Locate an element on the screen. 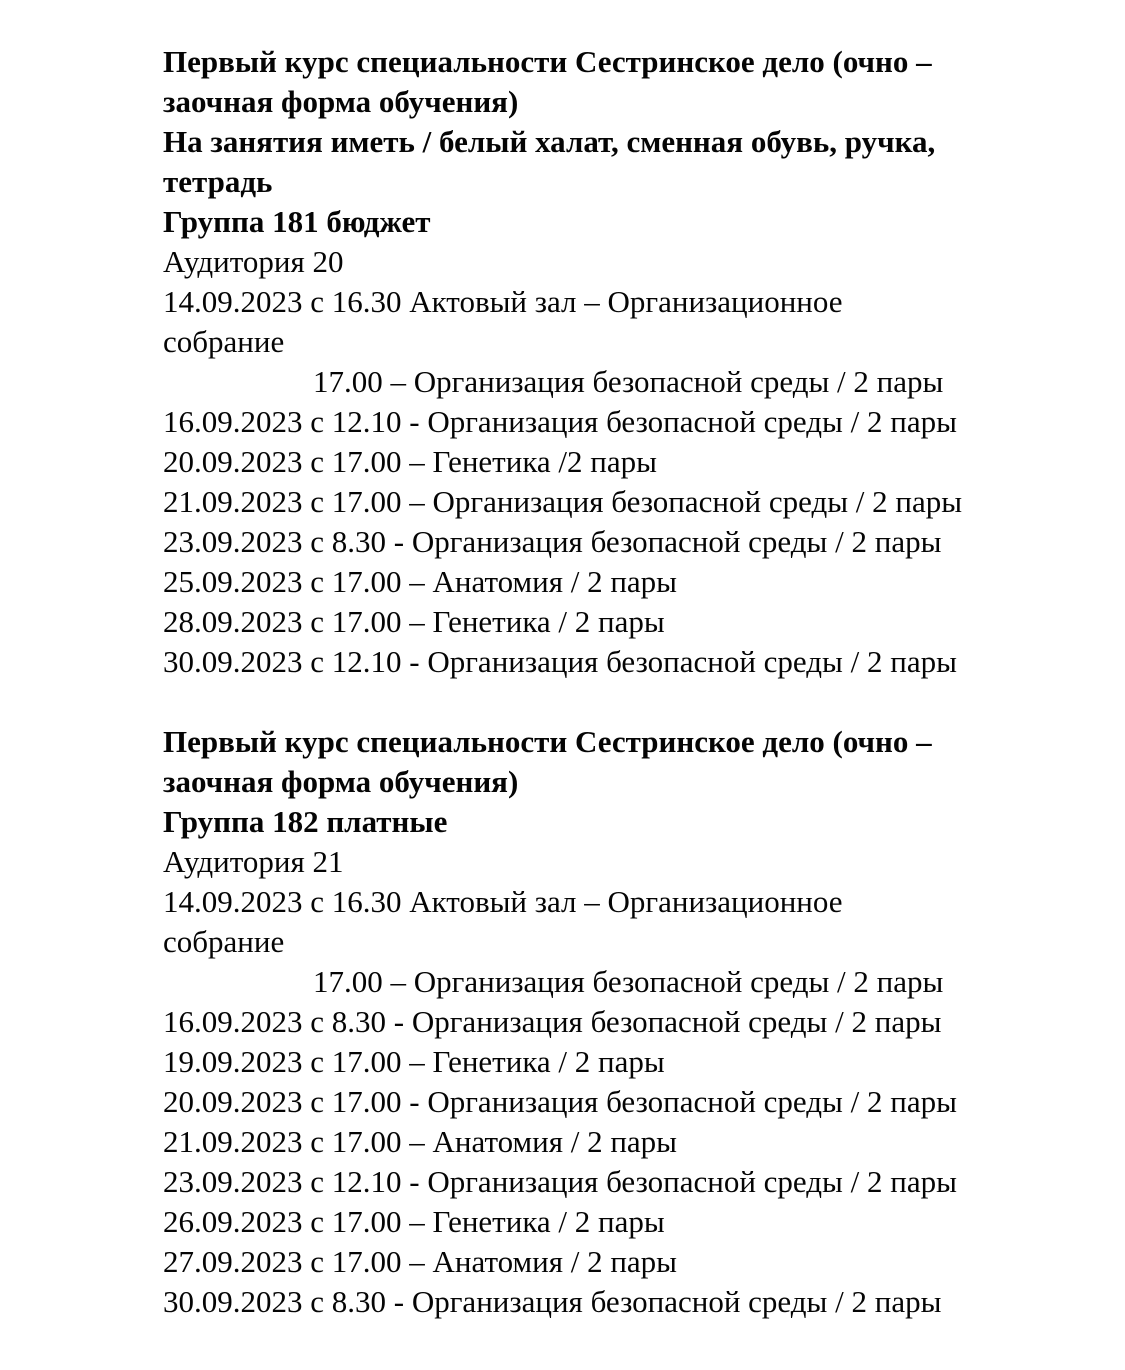  requirements-line-2: тетрадь is located at coordinates (218, 181).